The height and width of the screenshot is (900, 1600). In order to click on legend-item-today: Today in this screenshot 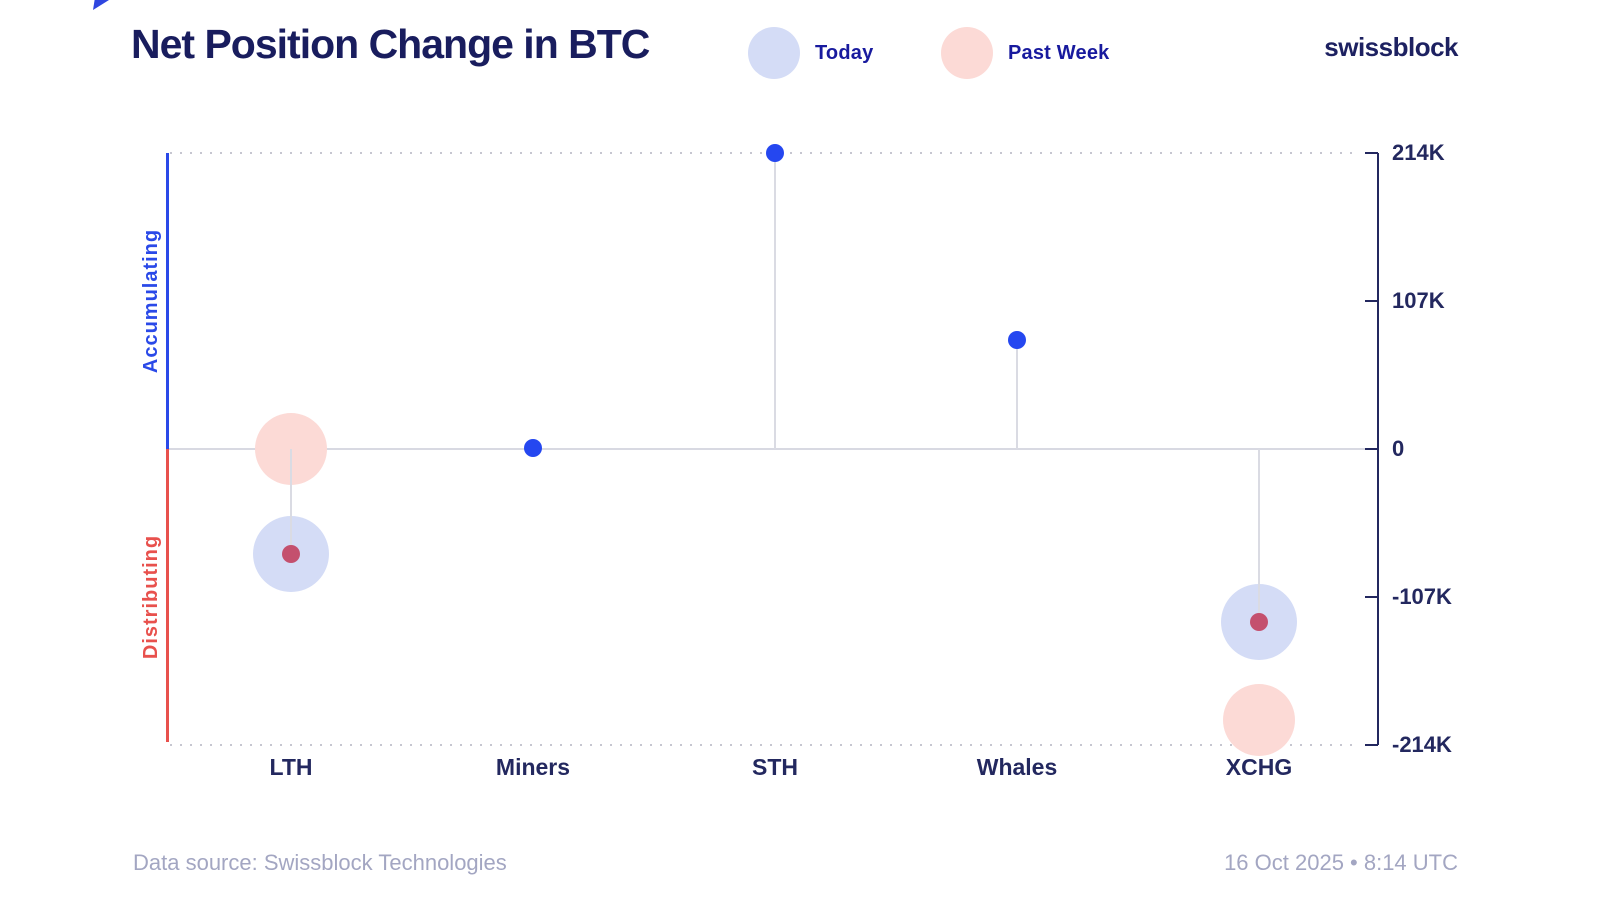, I will do `click(810, 53)`.